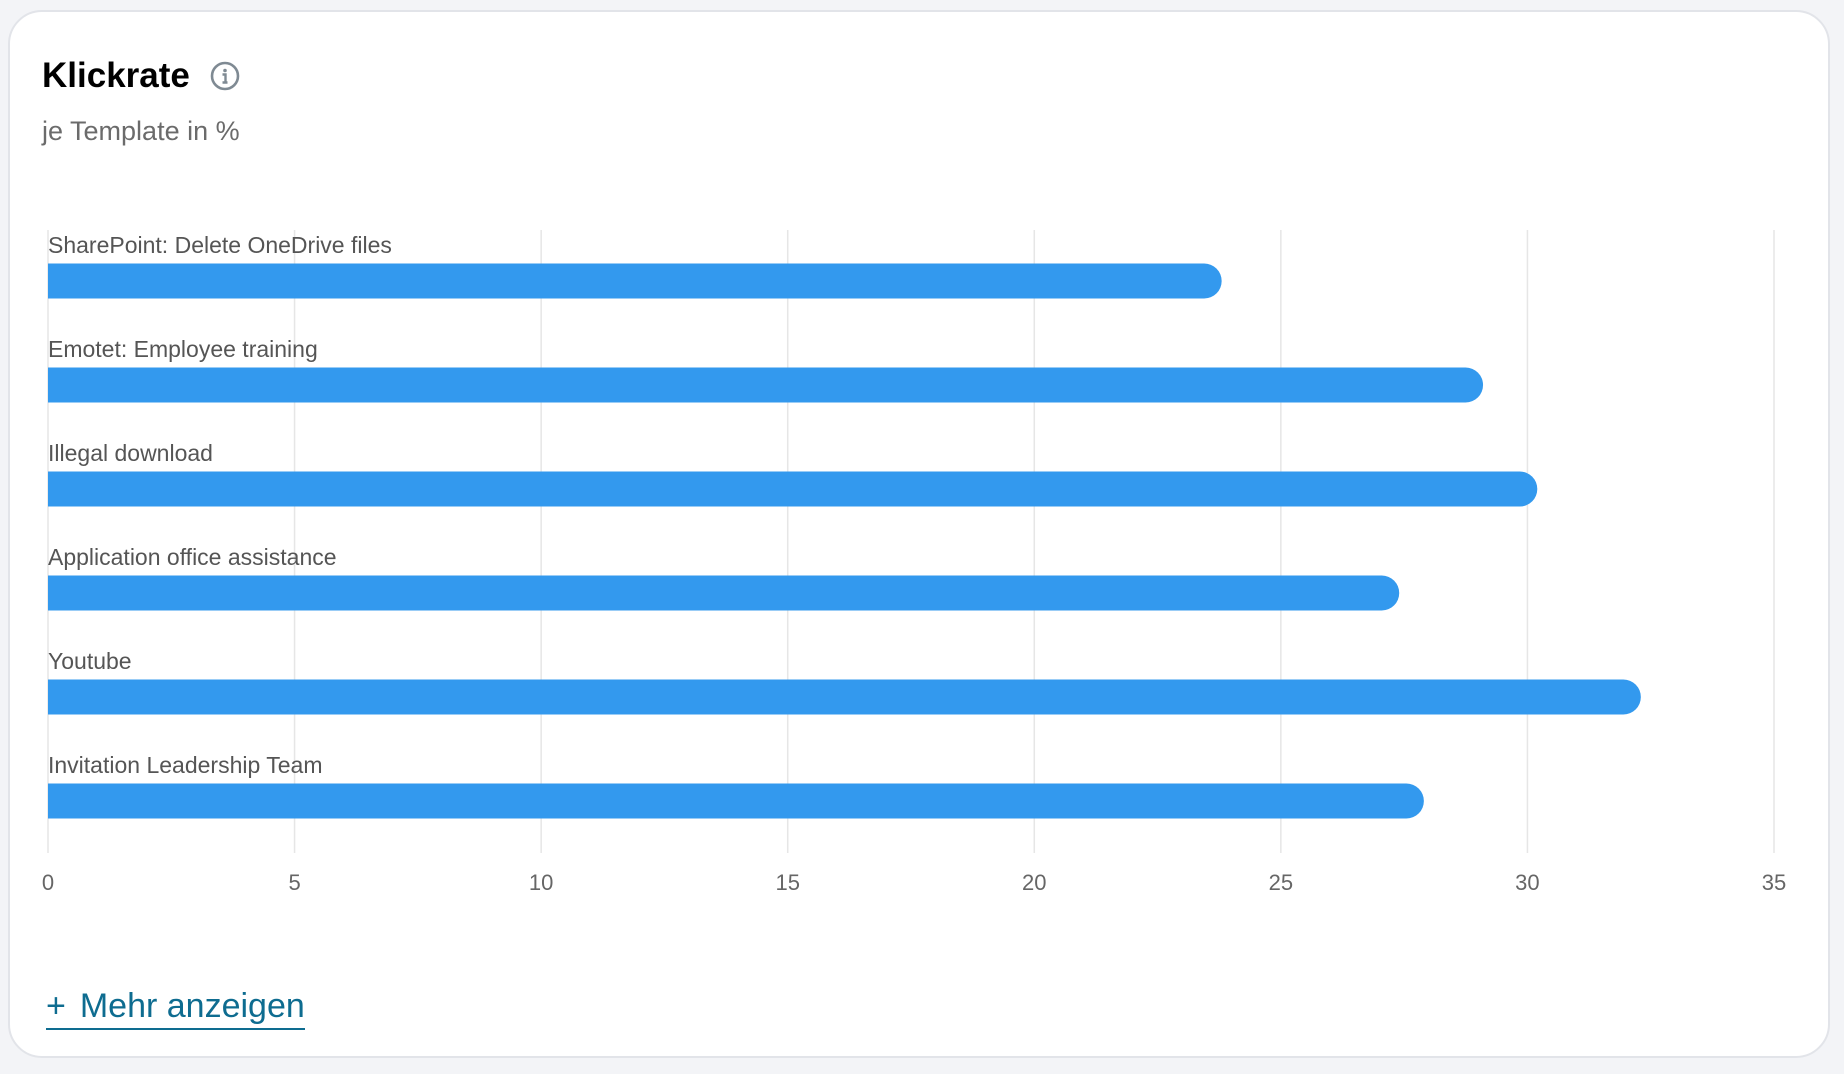 Image resolution: width=1844 pixels, height=1074 pixels. I want to click on x-tick-label: 0, so click(48, 882).